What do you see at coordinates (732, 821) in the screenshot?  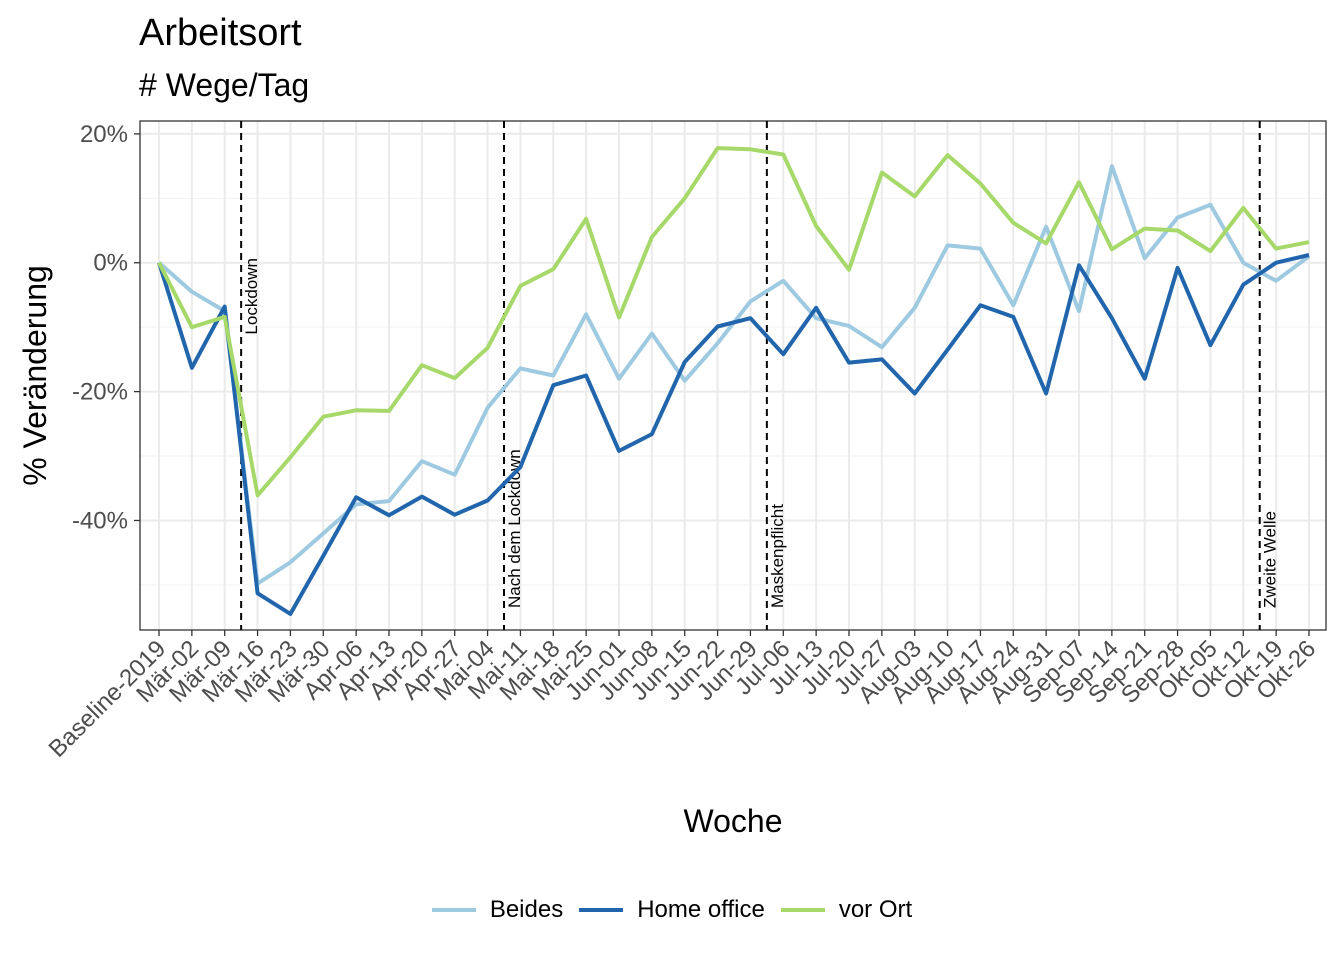 I see `x-axis-title: Woche` at bounding box center [732, 821].